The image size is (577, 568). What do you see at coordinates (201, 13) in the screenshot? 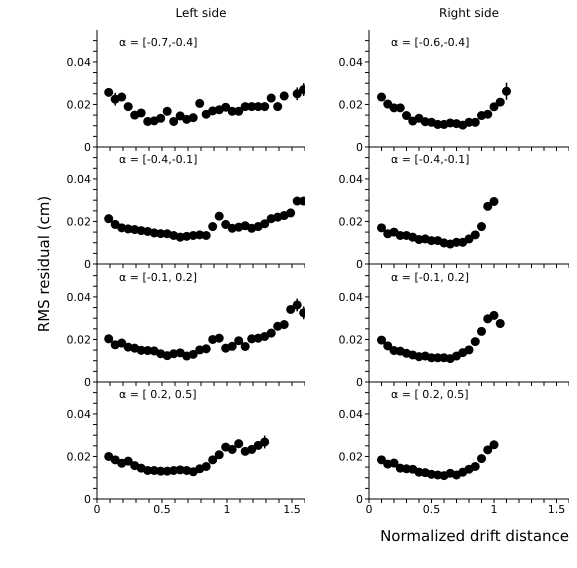
I see `chart-title: Left side` at bounding box center [201, 13].